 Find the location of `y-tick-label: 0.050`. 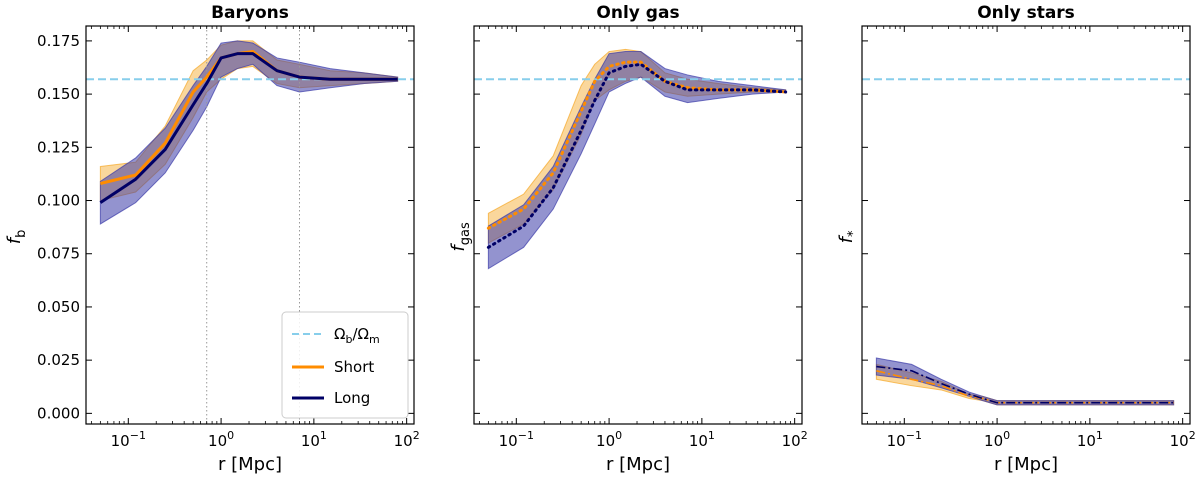

y-tick-label: 0.050 is located at coordinates (58, 307).